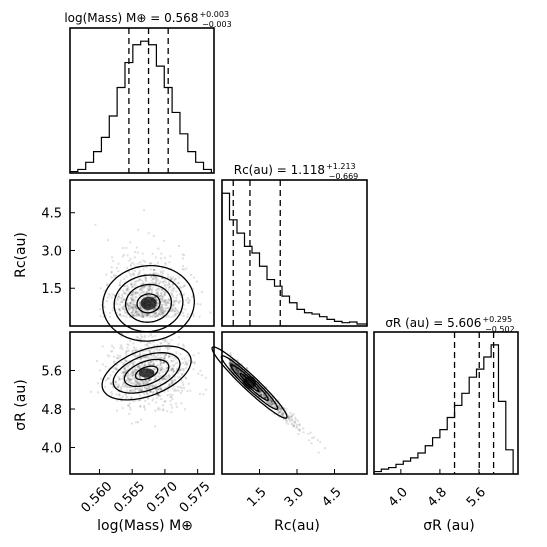 This screenshot has height=547, width=547. What do you see at coordinates (160, 119) in the screenshot?
I see `hist-bar` at bounding box center [160, 119].